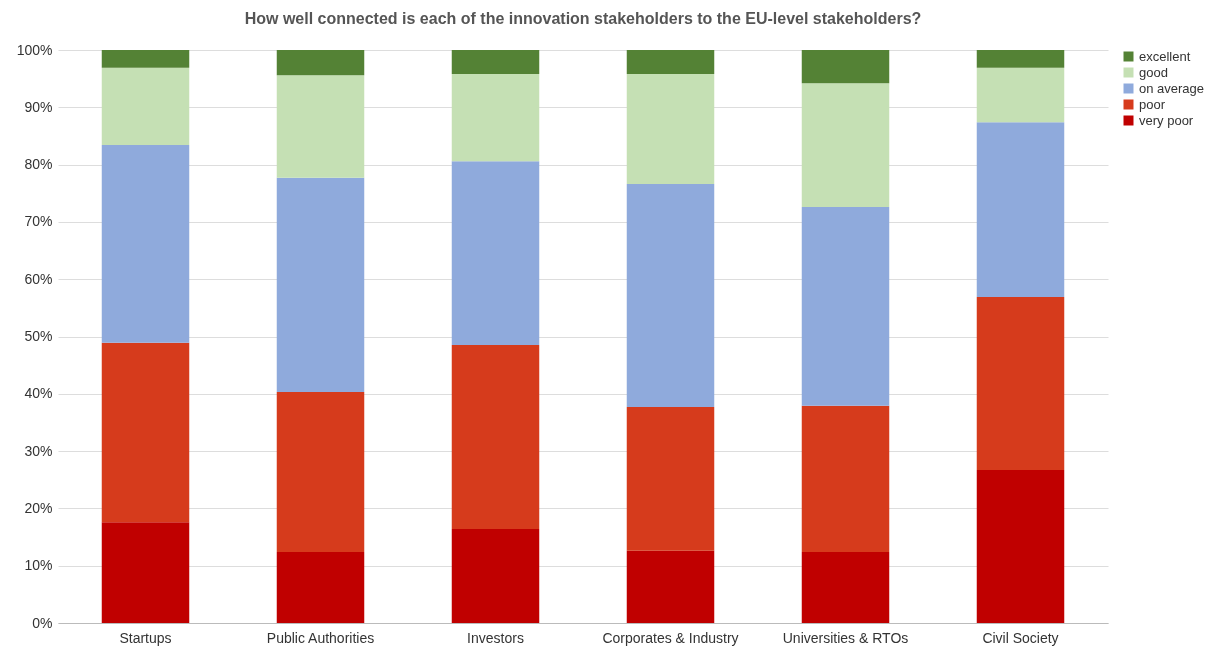  What do you see at coordinates (42, 622) in the screenshot?
I see `y-tick-label: 0%` at bounding box center [42, 622].